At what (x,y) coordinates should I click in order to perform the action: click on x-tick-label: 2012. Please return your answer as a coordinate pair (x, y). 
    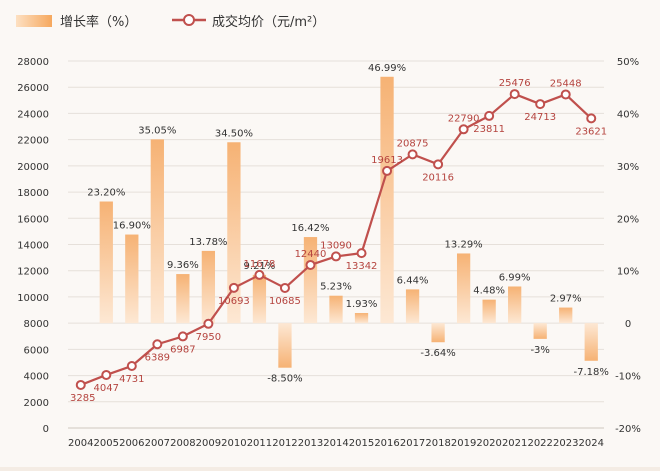
    Looking at the image, I should click on (284, 443).